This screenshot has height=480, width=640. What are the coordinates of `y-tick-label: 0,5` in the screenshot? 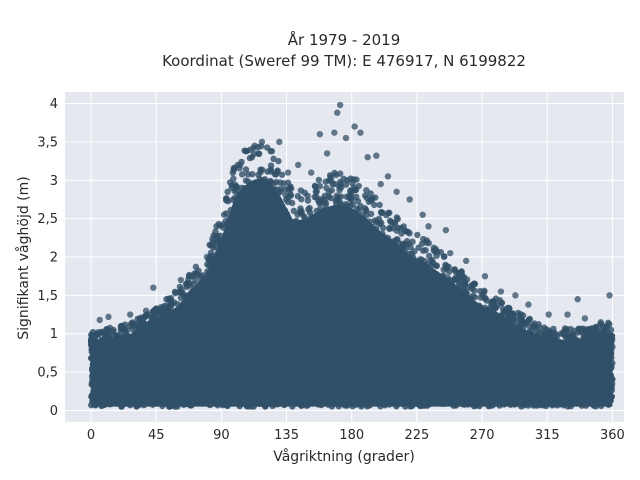 It's located at (47, 373).